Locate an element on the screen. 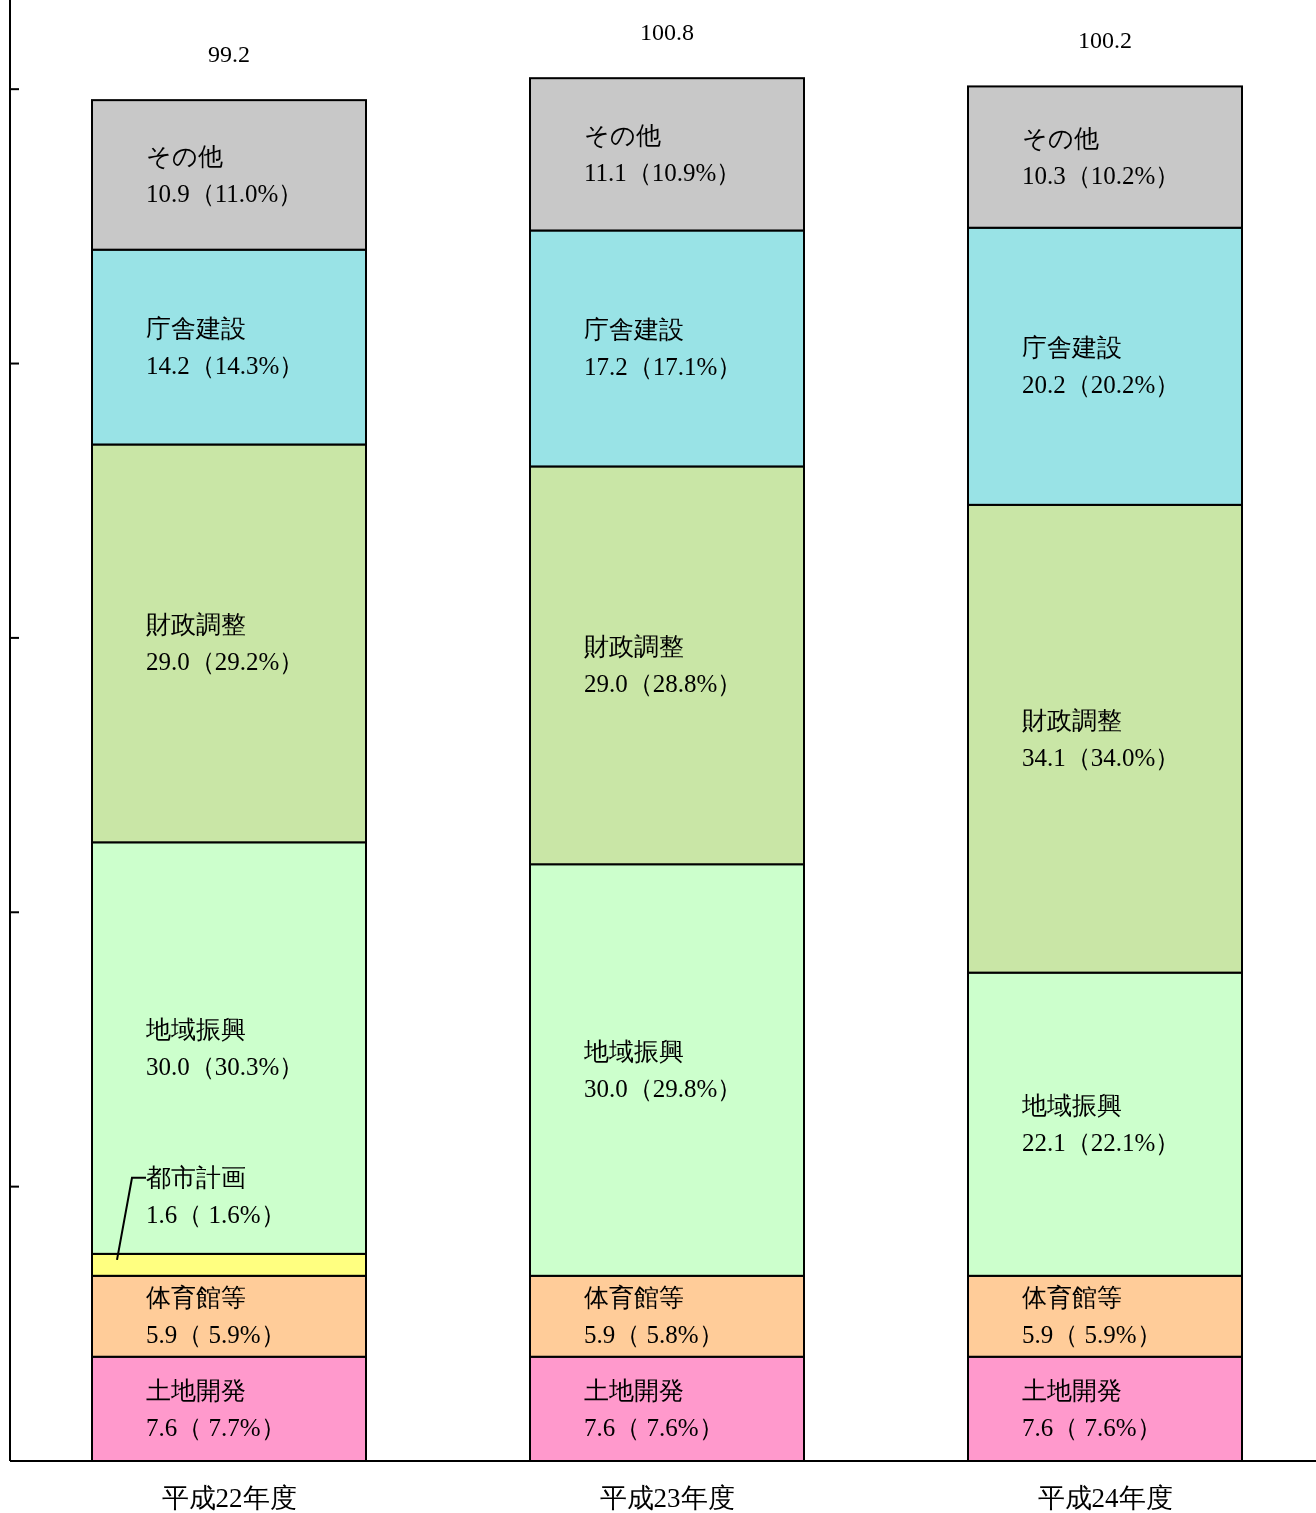 This screenshot has height=1513, width=1316. text: 7.6（ 7.7%） is located at coordinates (216, 1427).